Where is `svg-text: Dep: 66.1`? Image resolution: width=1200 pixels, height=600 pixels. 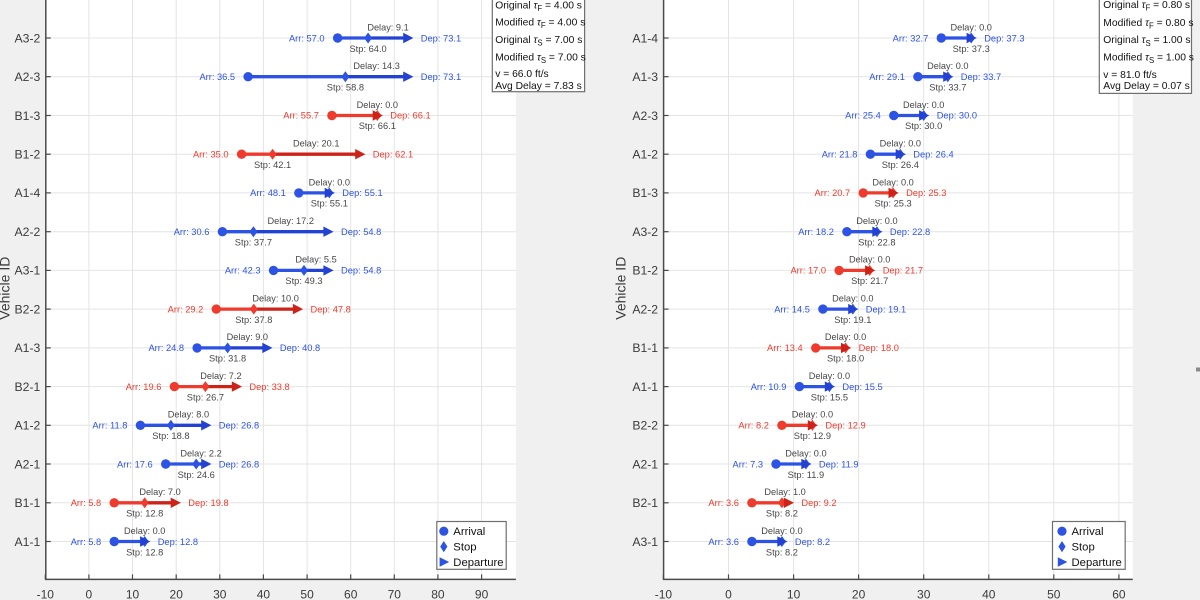
svg-text: Dep: 66.1 is located at coordinates (410, 116).